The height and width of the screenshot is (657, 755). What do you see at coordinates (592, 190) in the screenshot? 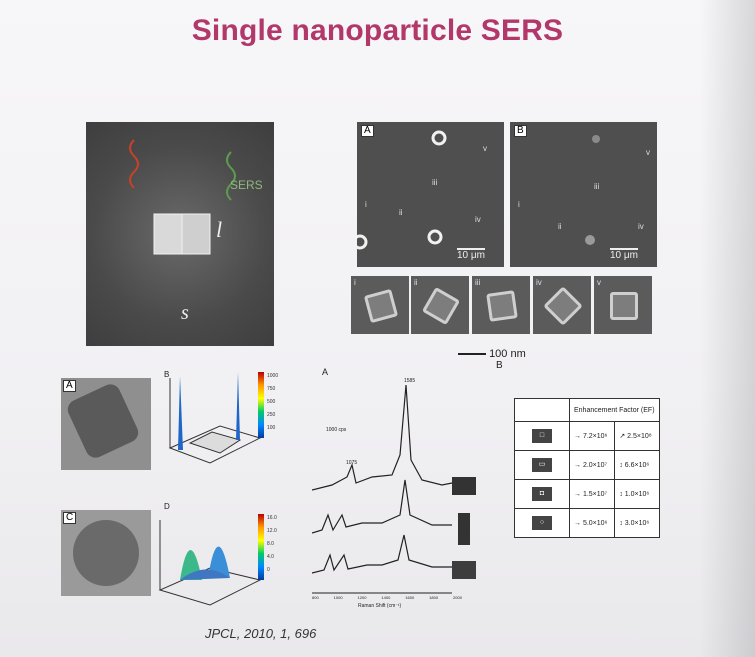
I see `particle-spots-b` at bounding box center [592, 190].